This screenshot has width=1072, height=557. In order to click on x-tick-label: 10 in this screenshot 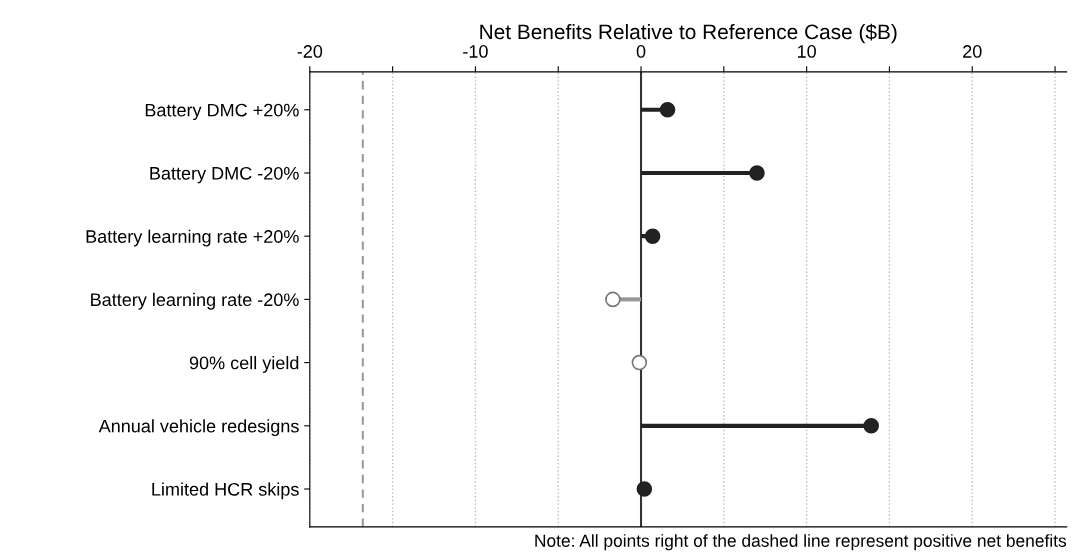, I will do `click(806, 51)`.